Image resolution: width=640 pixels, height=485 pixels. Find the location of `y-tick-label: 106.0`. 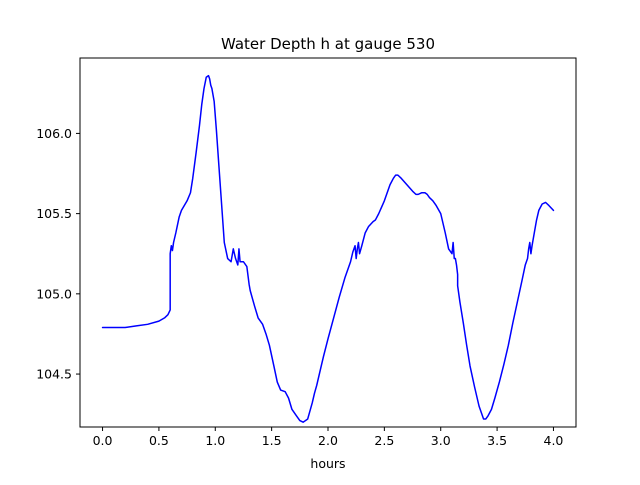

y-tick-label: 106.0 is located at coordinates (54, 133).